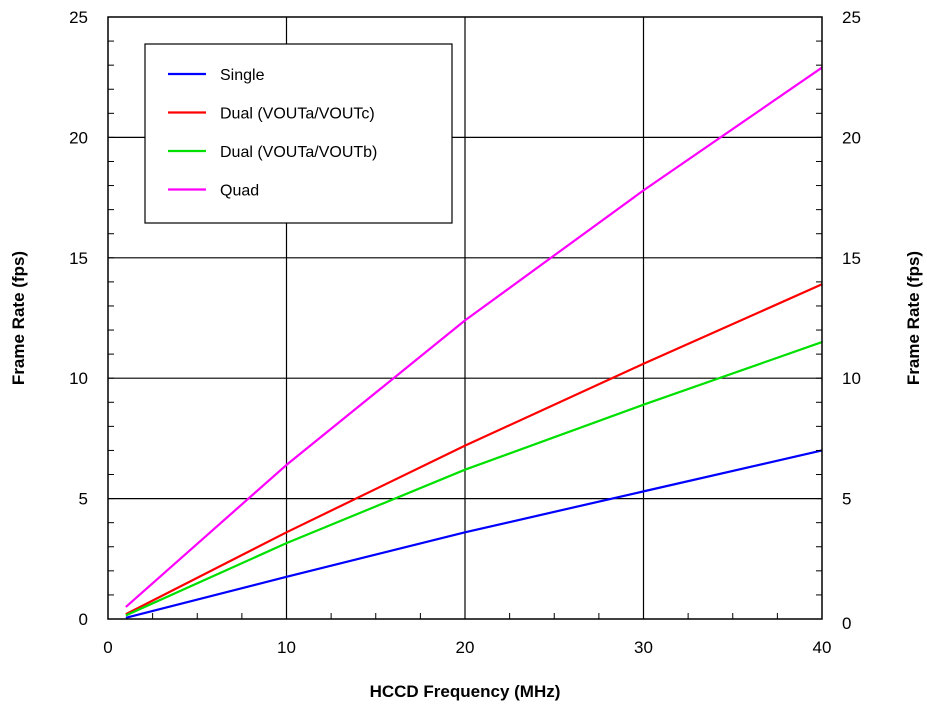 This screenshot has height=704, width=927. I want to click on legend-label-single: Single, so click(242, 75).